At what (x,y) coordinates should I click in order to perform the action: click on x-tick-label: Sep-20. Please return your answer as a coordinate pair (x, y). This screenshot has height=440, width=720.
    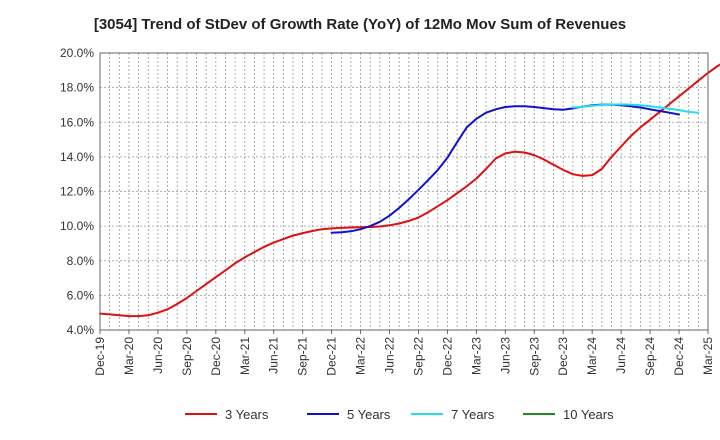
    Looking at the image, I should click on (187, 356).